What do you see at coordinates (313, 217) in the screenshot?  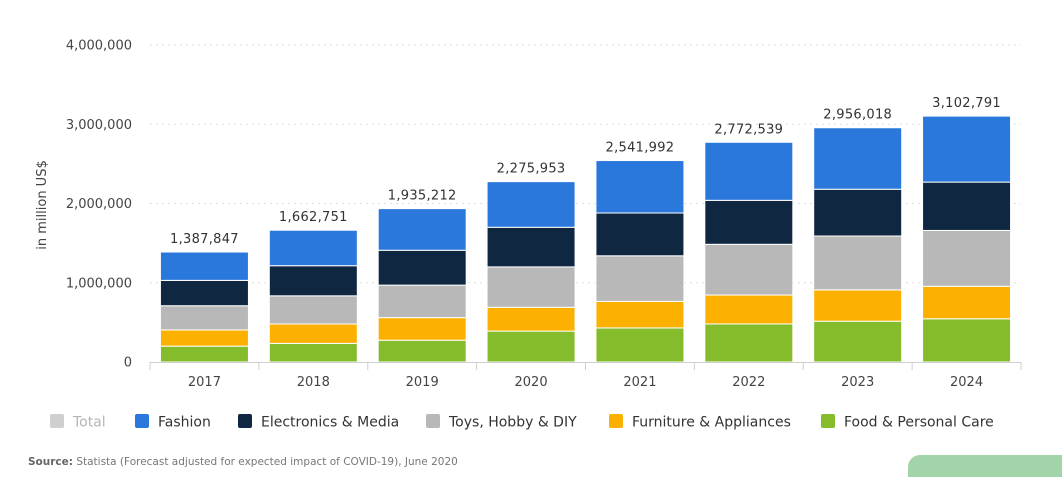 I see `total-data-label: 1,662,751` at bounding box center [313, 217].